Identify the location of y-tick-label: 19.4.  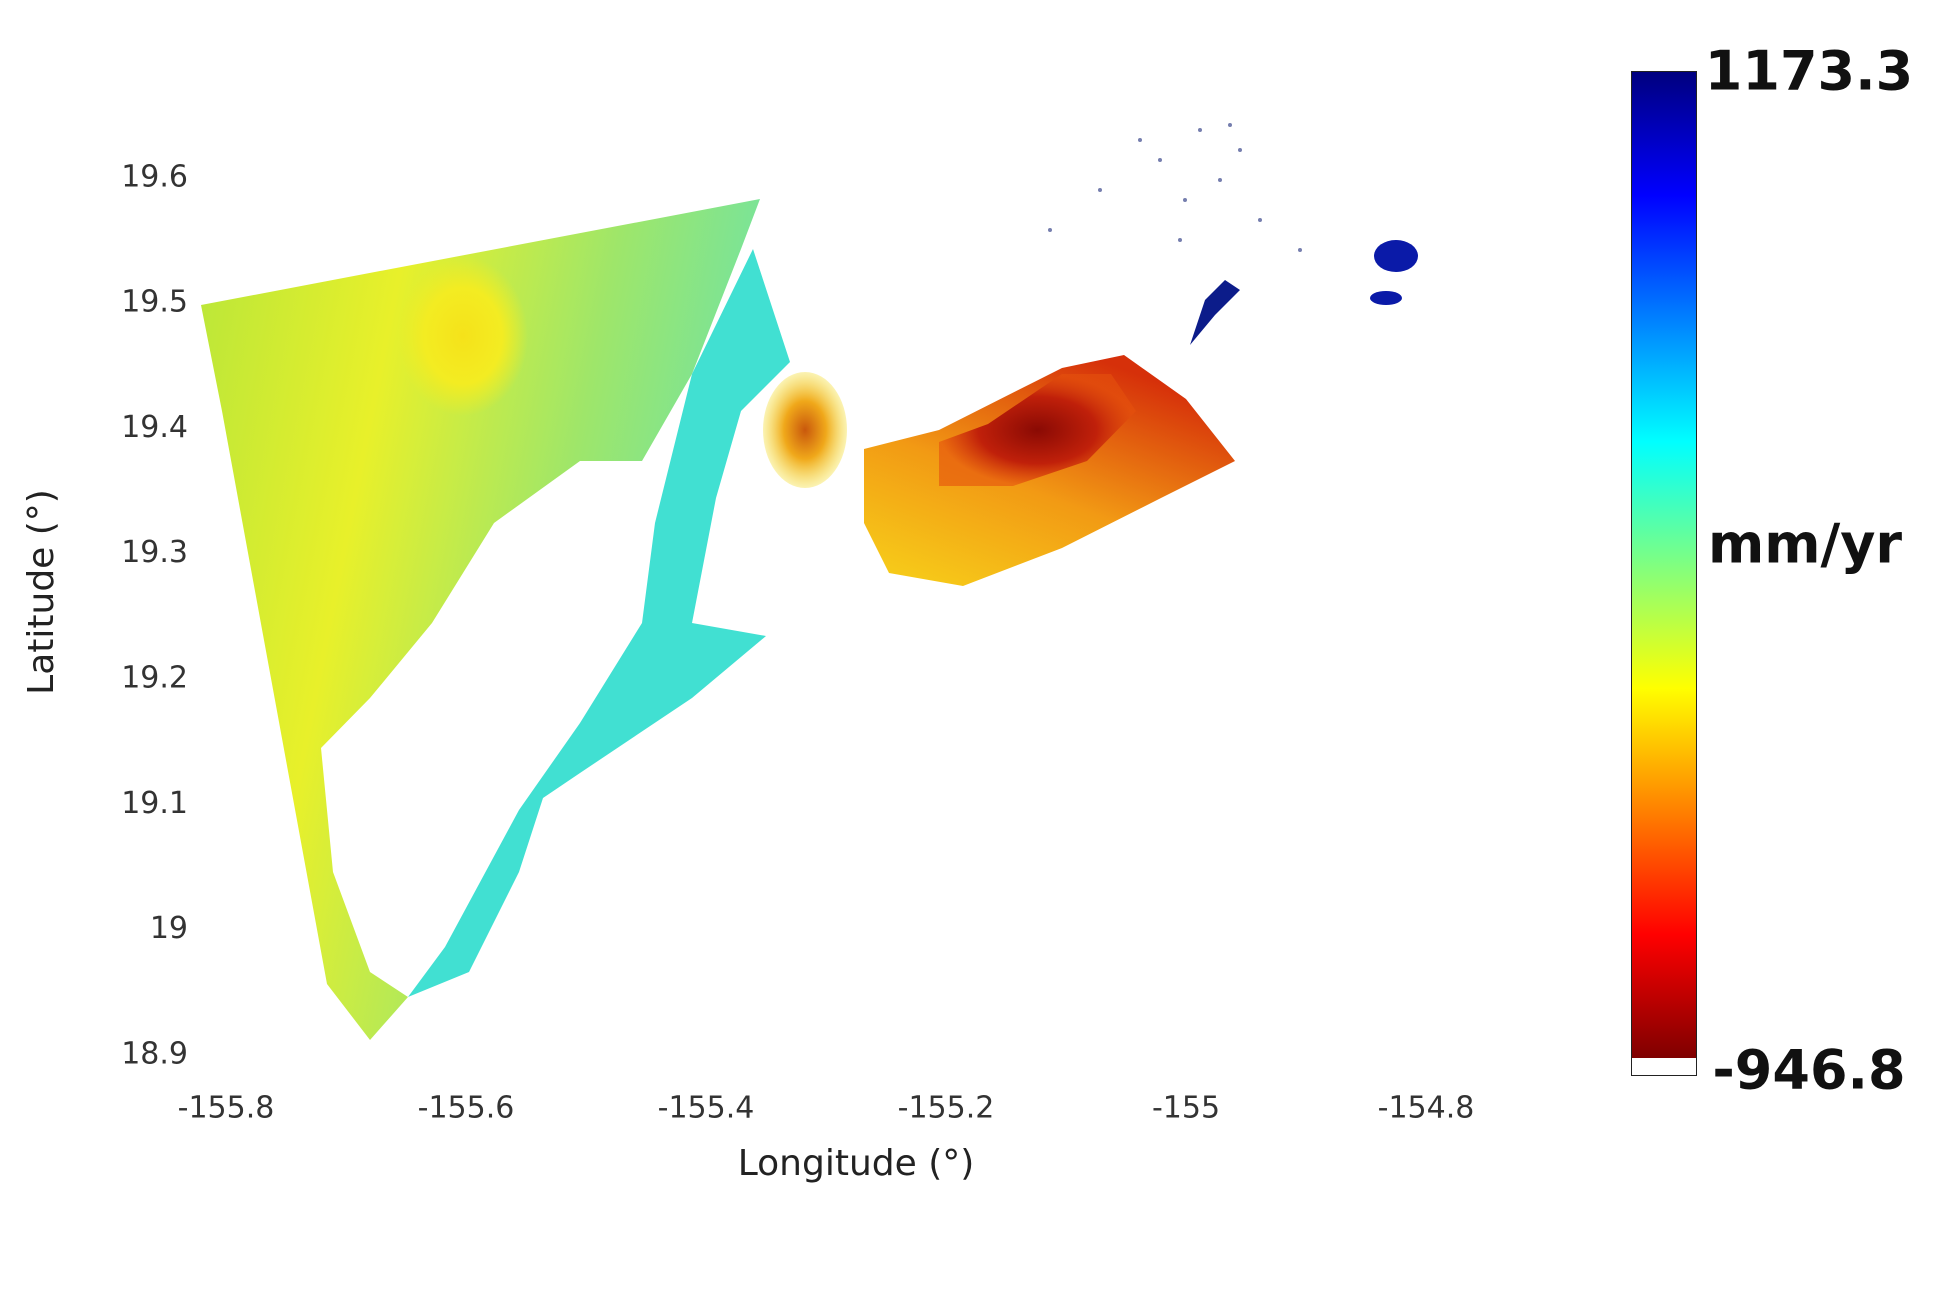
(154, 427).